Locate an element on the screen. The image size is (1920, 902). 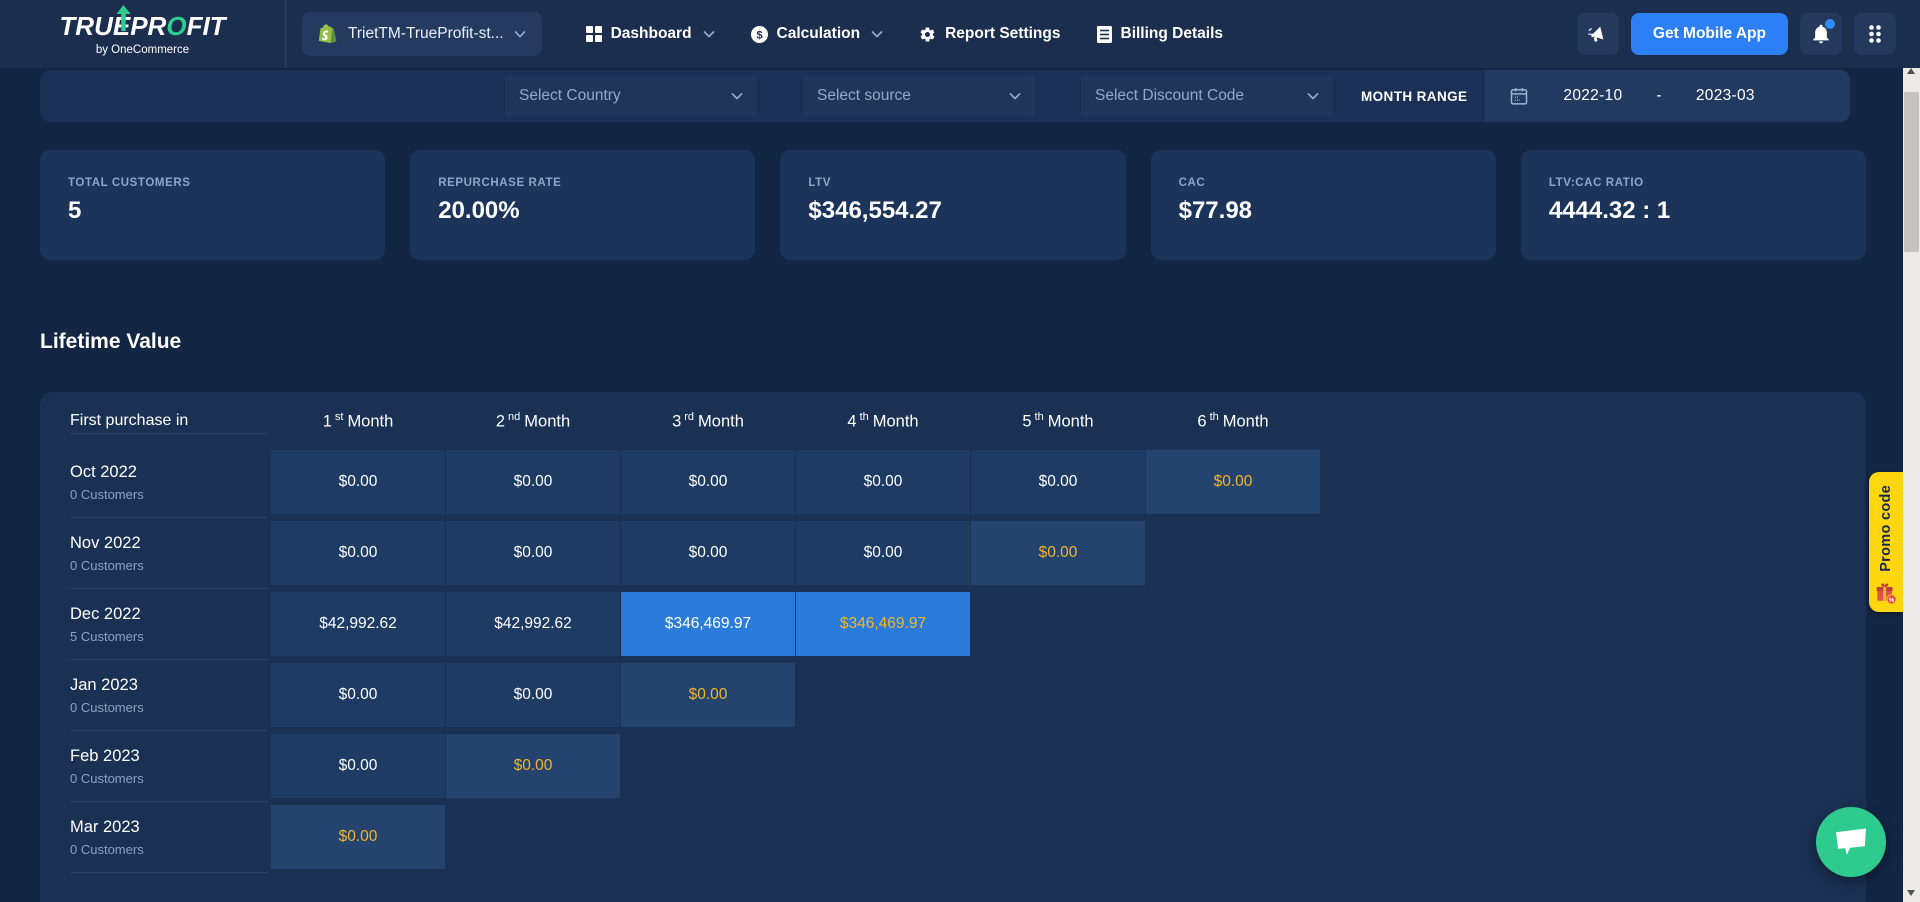
kpi-label: CAC is located at coordinates (1192, 183).